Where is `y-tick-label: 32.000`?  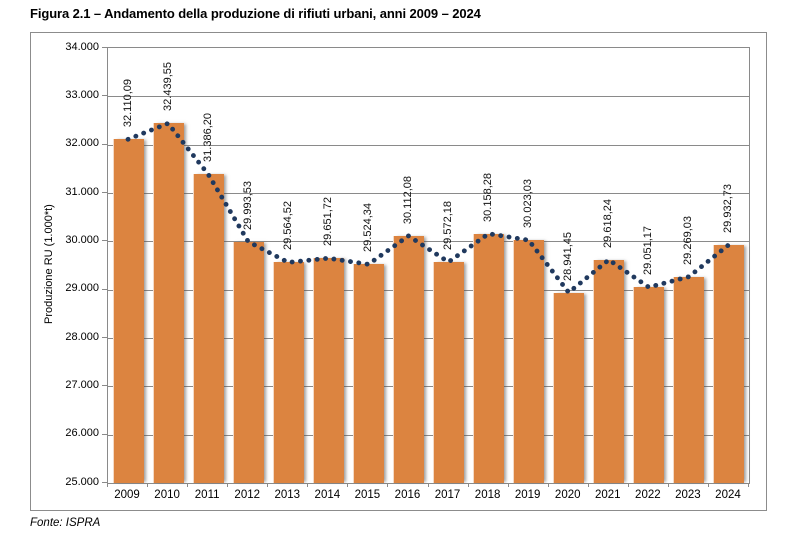 y-tick-label: 32.000 is located at coordinates (82, 143).